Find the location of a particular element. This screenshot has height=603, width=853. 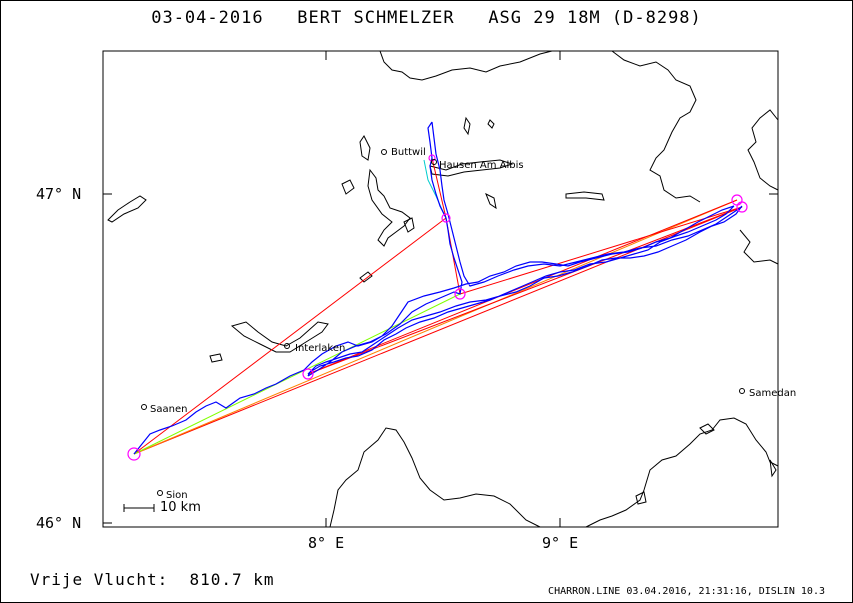

lon-label-8: 8° E is located at coordinates (326, 543).